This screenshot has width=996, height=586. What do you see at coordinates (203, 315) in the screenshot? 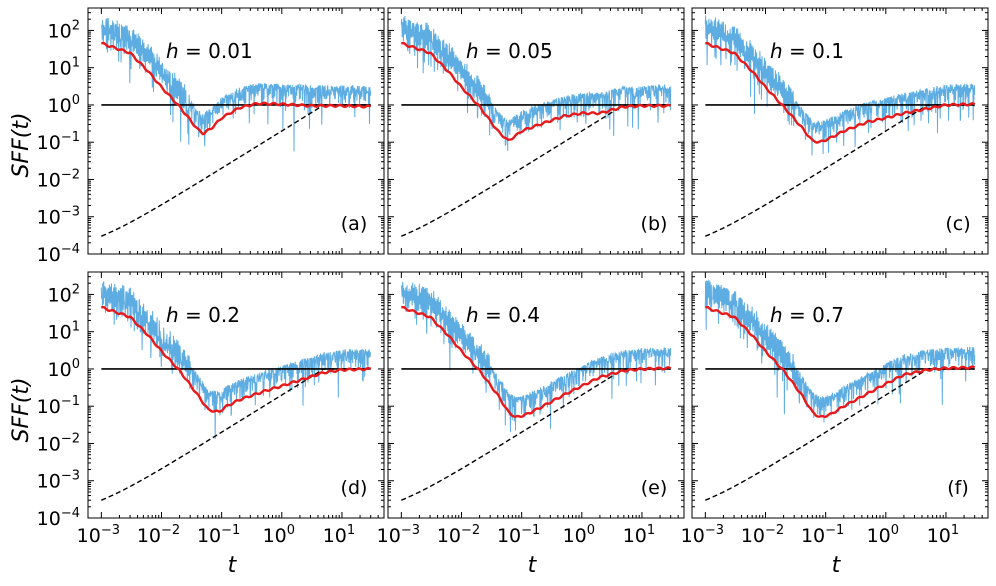
I see `h-value-label: h = 0.2` at bounding box center [203, 315].